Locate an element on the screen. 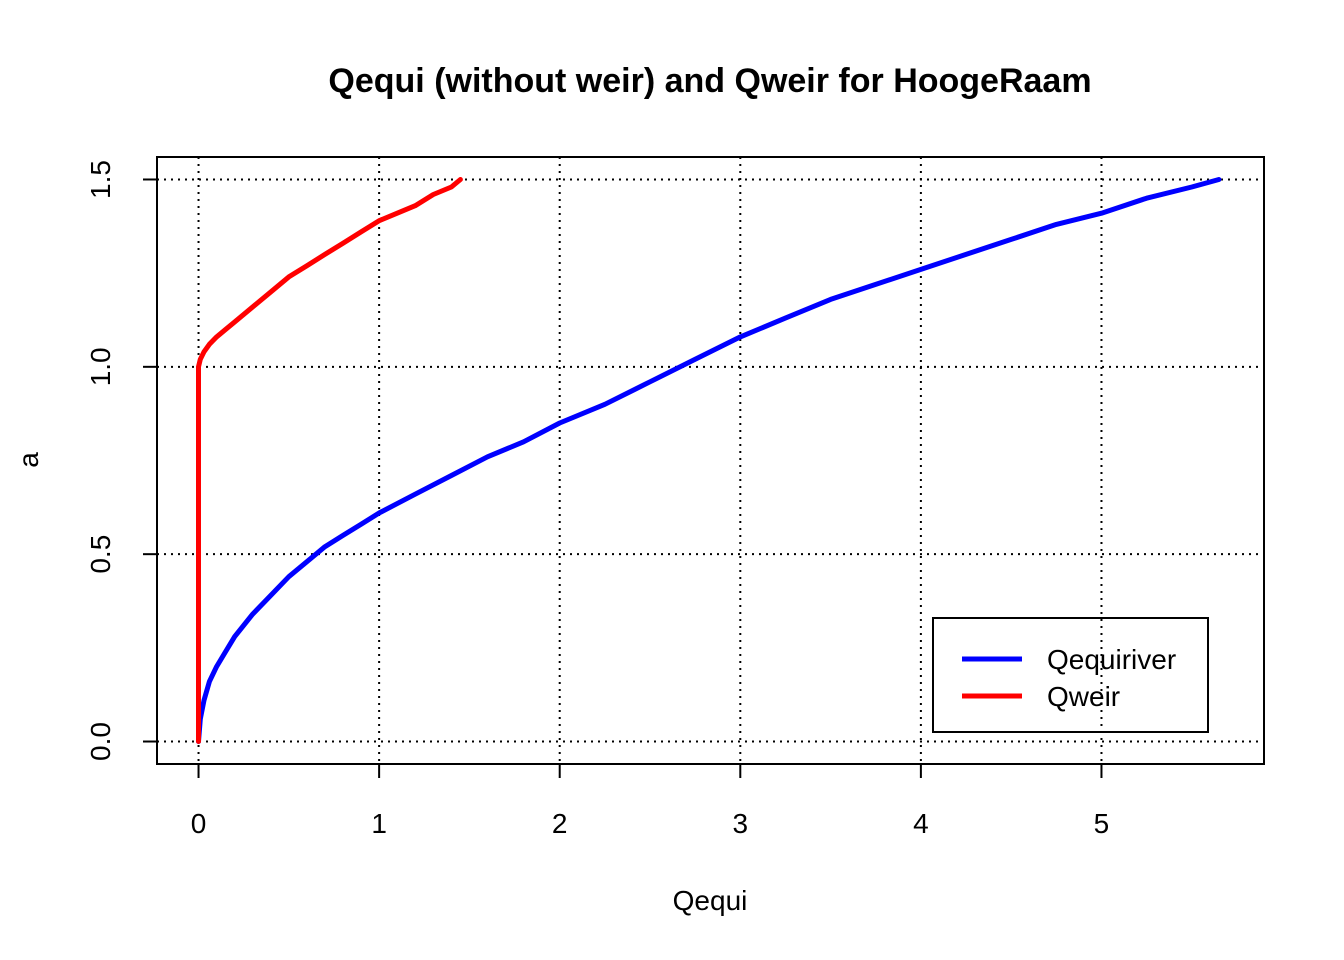  y-axis: 0.0 0.5 1.0 1.5 is located at coordinates (121, 460).